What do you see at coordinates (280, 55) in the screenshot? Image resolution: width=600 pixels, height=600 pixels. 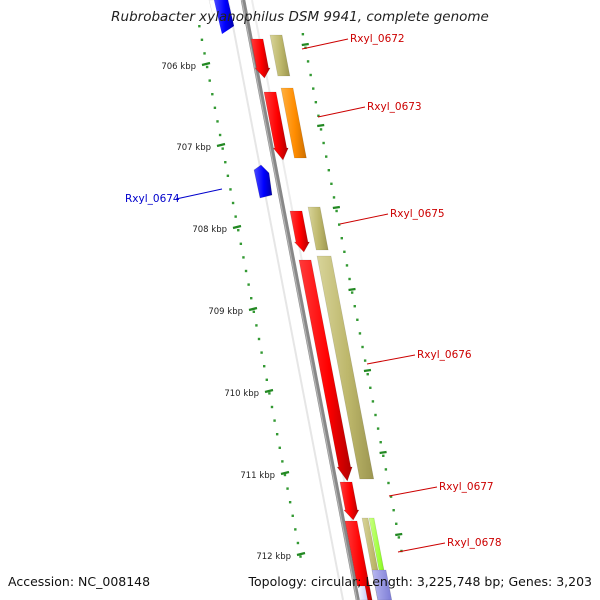 I see `gene-rxyl-0672-domain` at bounding box center [280, 55].